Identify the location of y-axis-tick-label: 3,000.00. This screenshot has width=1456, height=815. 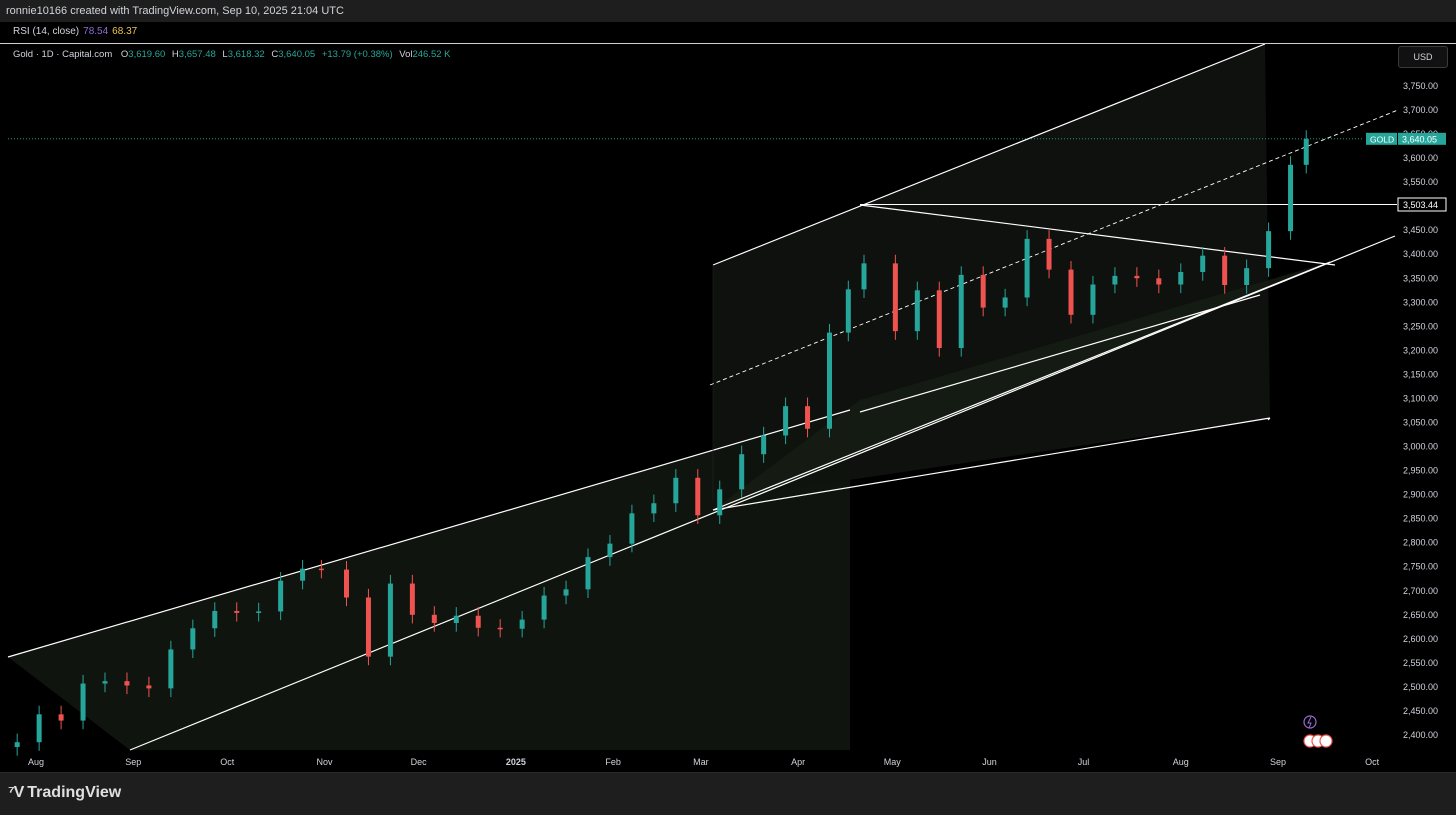
(1420, 447).